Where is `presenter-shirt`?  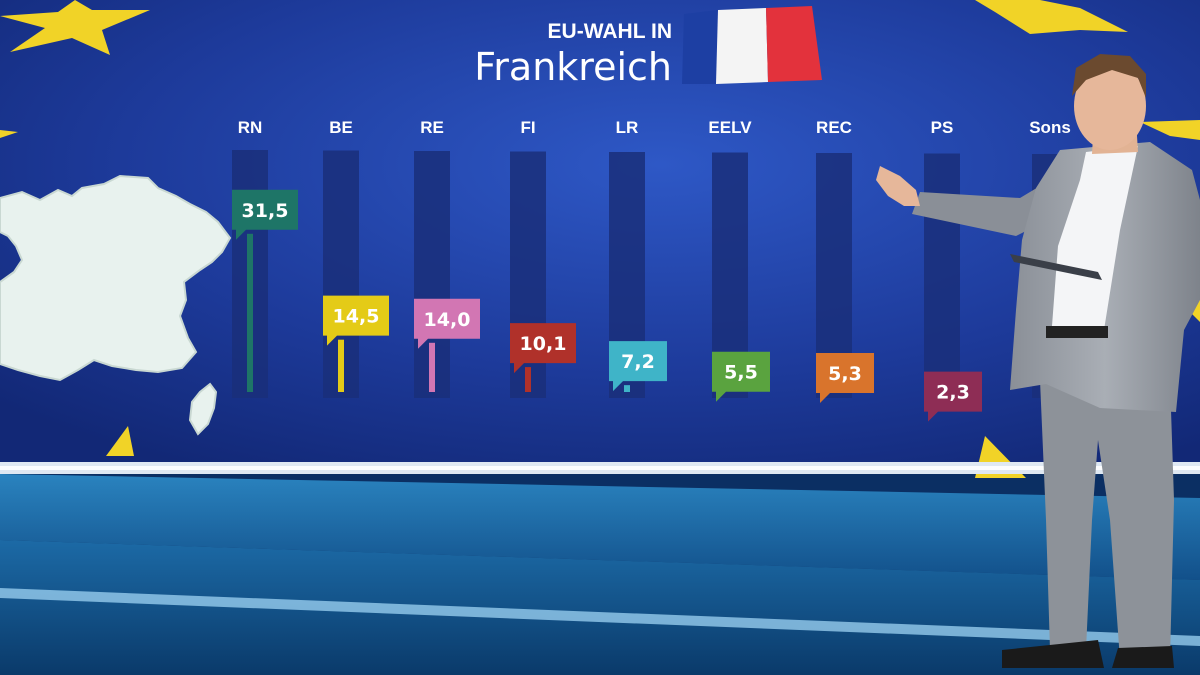
presenter-shirt is located at coordinates (1095, 238).